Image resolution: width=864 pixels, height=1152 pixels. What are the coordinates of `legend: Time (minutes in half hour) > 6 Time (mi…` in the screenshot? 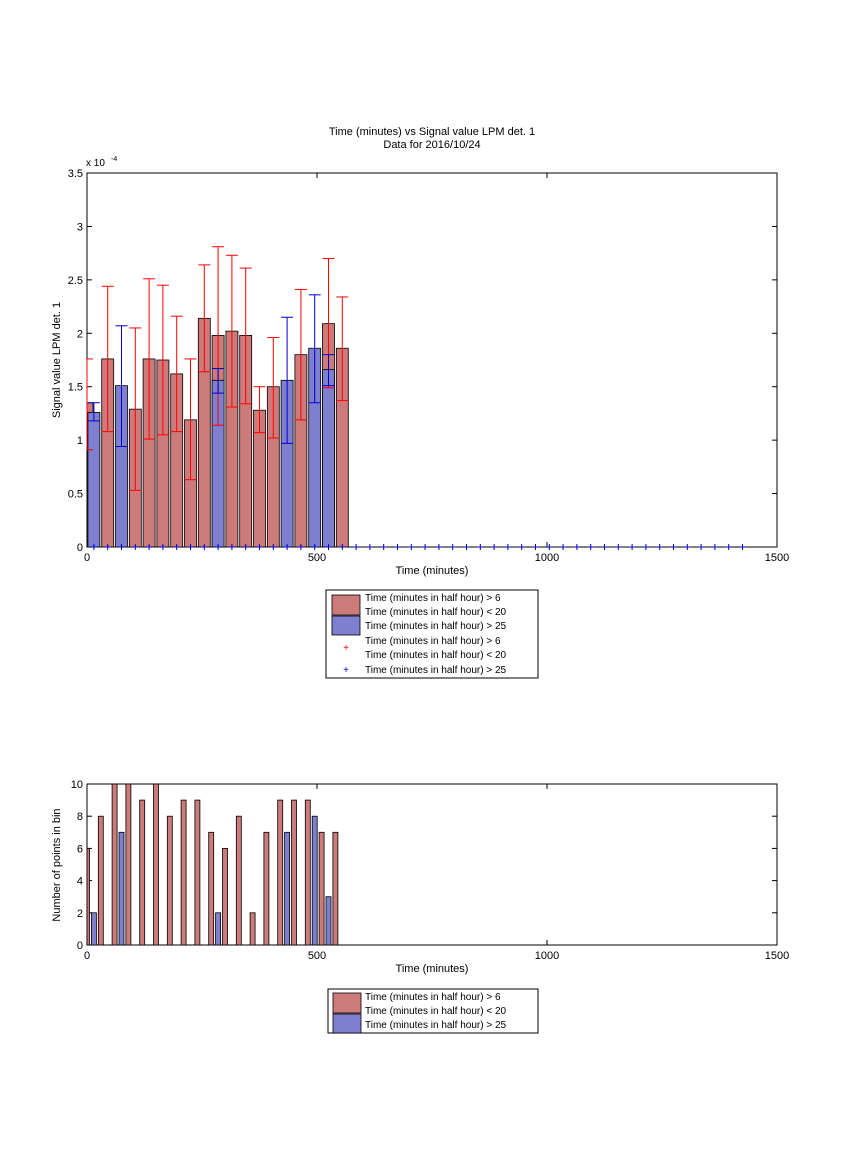 It's located at (433, 1011).